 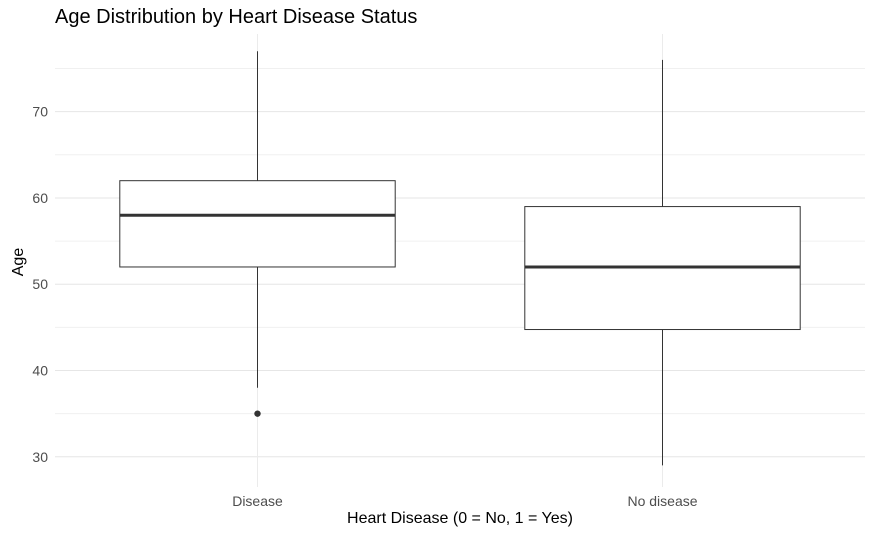 What do you see at coordinates (257, 224) in the screenshot?
I see `box` at bounding box center [257, 224].